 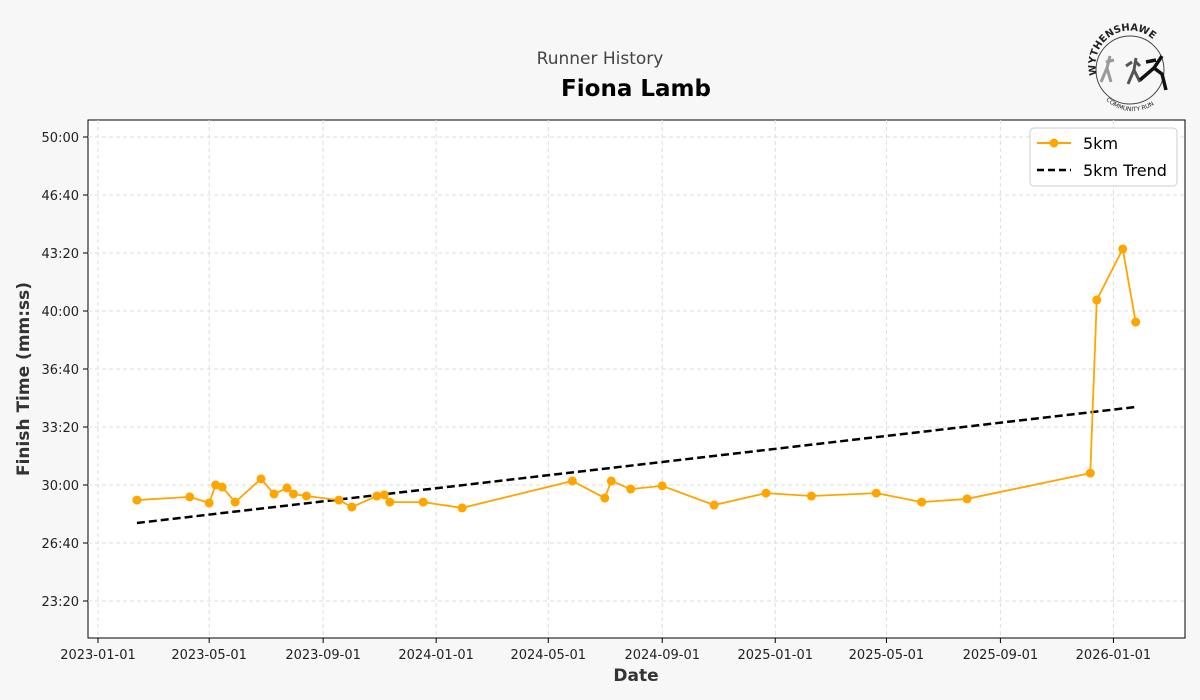 I want to click on x-tick-label: 2023-09-01, so click(x=323, y=655).